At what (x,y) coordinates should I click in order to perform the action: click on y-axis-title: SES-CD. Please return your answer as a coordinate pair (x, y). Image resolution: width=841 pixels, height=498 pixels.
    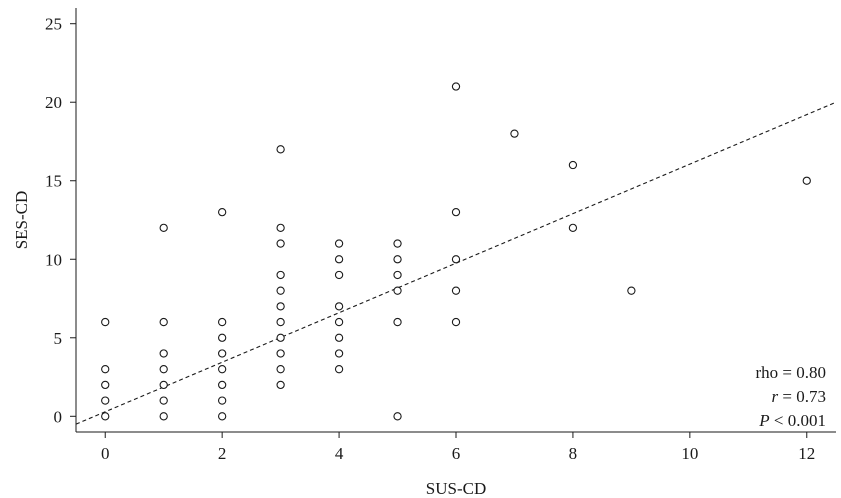
    Looking at the image, I should click on (21, 220).